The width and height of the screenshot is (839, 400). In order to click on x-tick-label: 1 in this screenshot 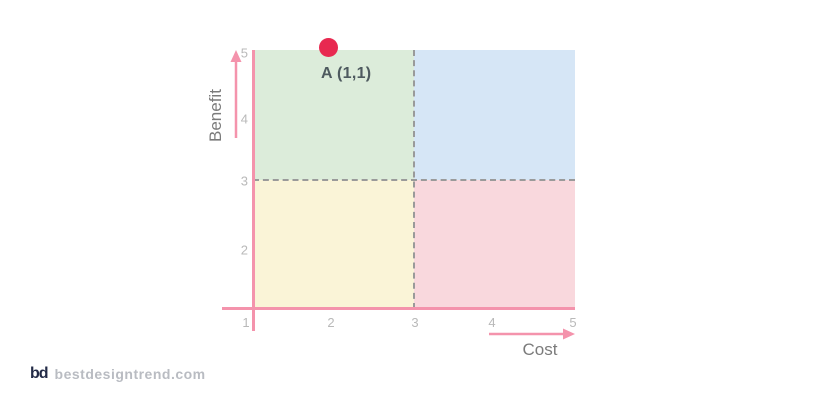, I will do `click(246, 322)`.